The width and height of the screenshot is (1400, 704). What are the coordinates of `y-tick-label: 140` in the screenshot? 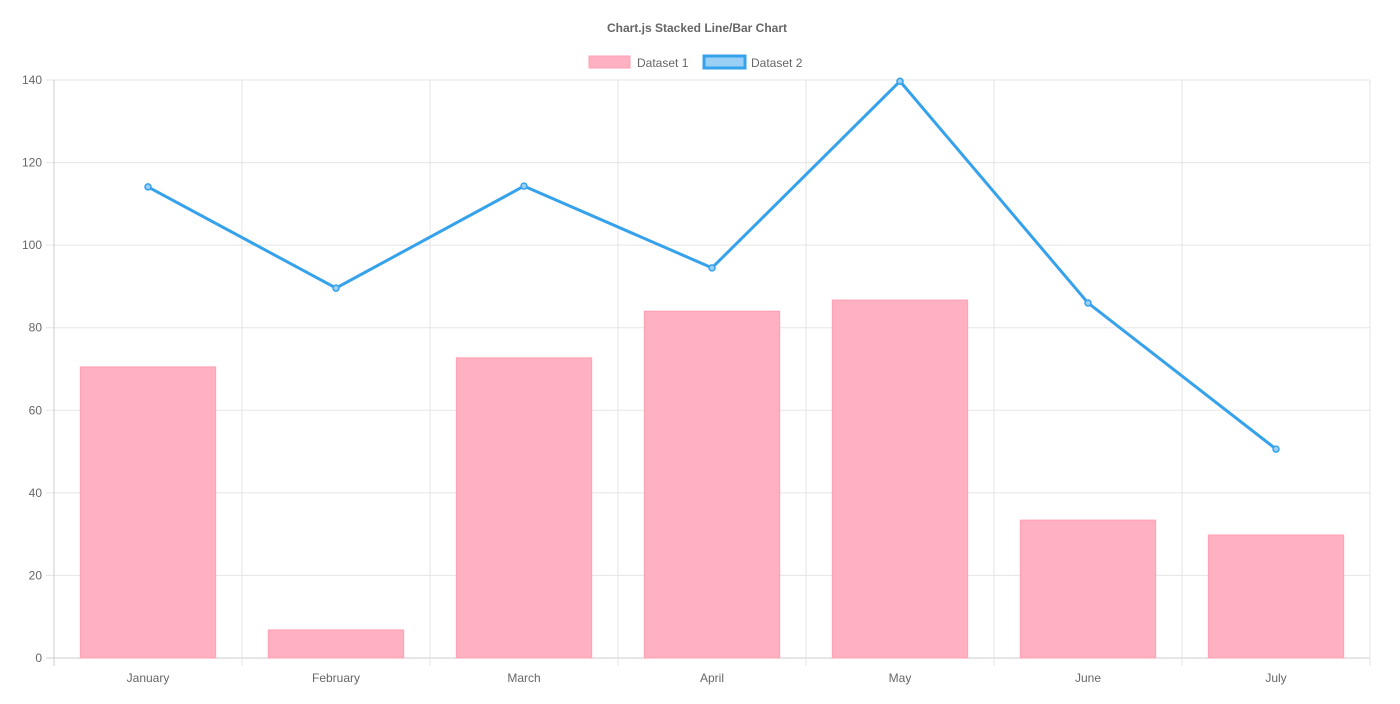 It's located at (32, 80).